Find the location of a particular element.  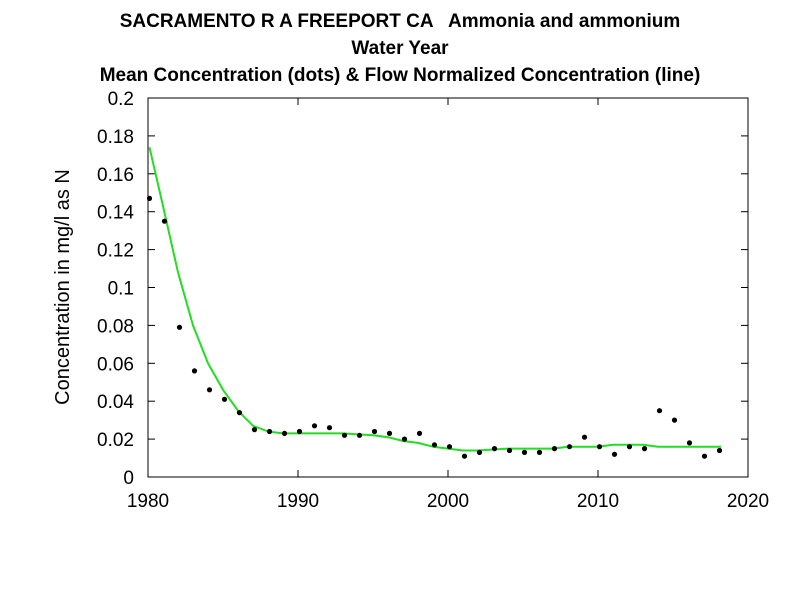

y-tick-label: 0.18 is located at coordinates (115, 137).